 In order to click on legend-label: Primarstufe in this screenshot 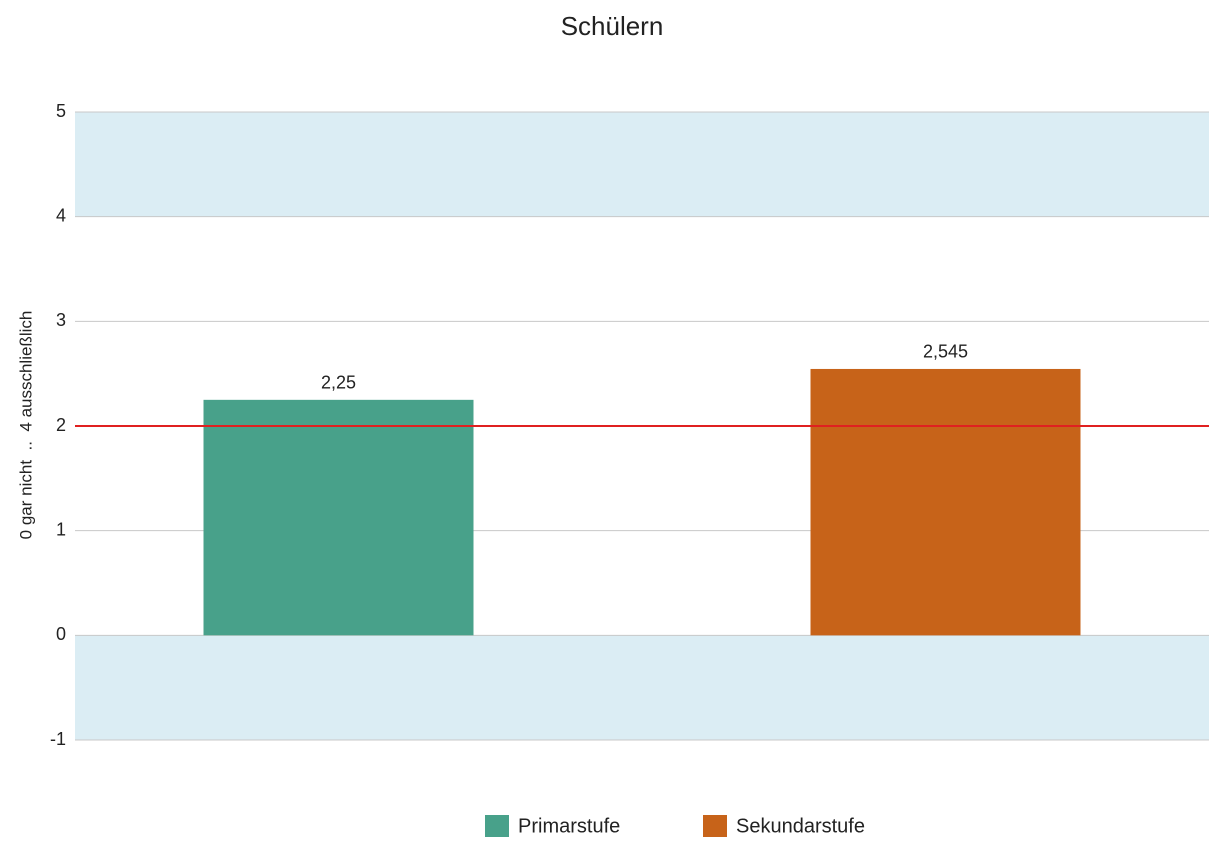, I will do `click(569, 826)`.